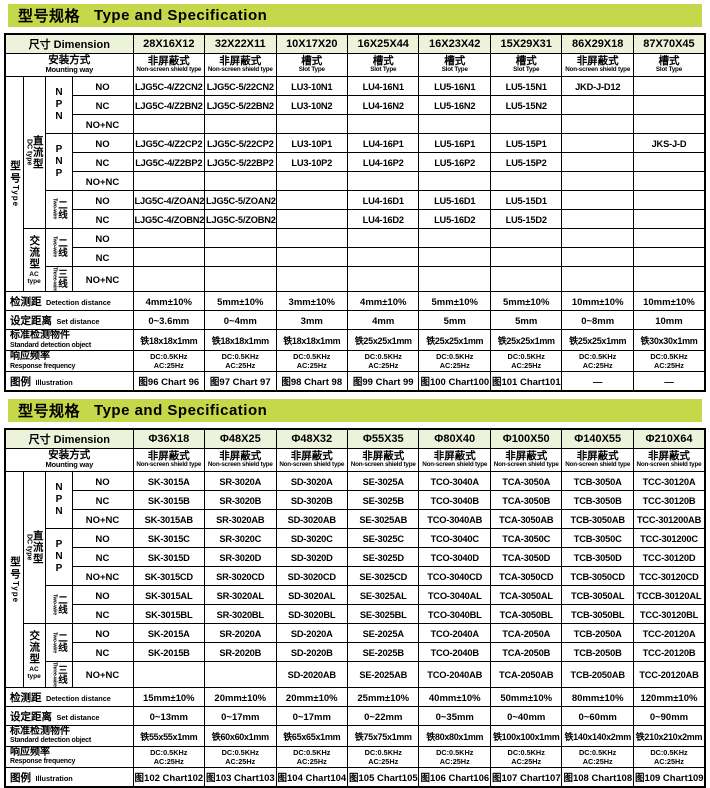 The width and height of the screenshot is (710, 788). What do you see at coordinates (37, 547) in the screenshot?
I see `dc-label-zh: 直流型` at bounding box center [37, 547].